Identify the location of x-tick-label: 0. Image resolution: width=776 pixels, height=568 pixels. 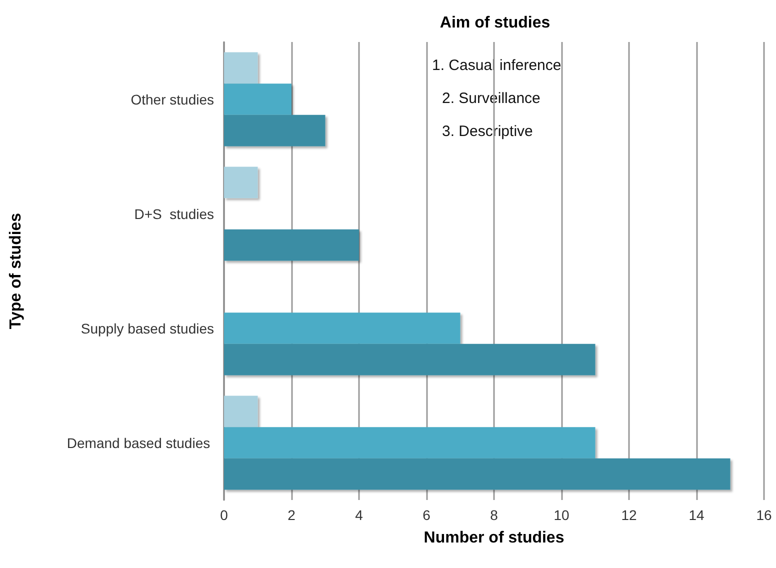
(224, 515).